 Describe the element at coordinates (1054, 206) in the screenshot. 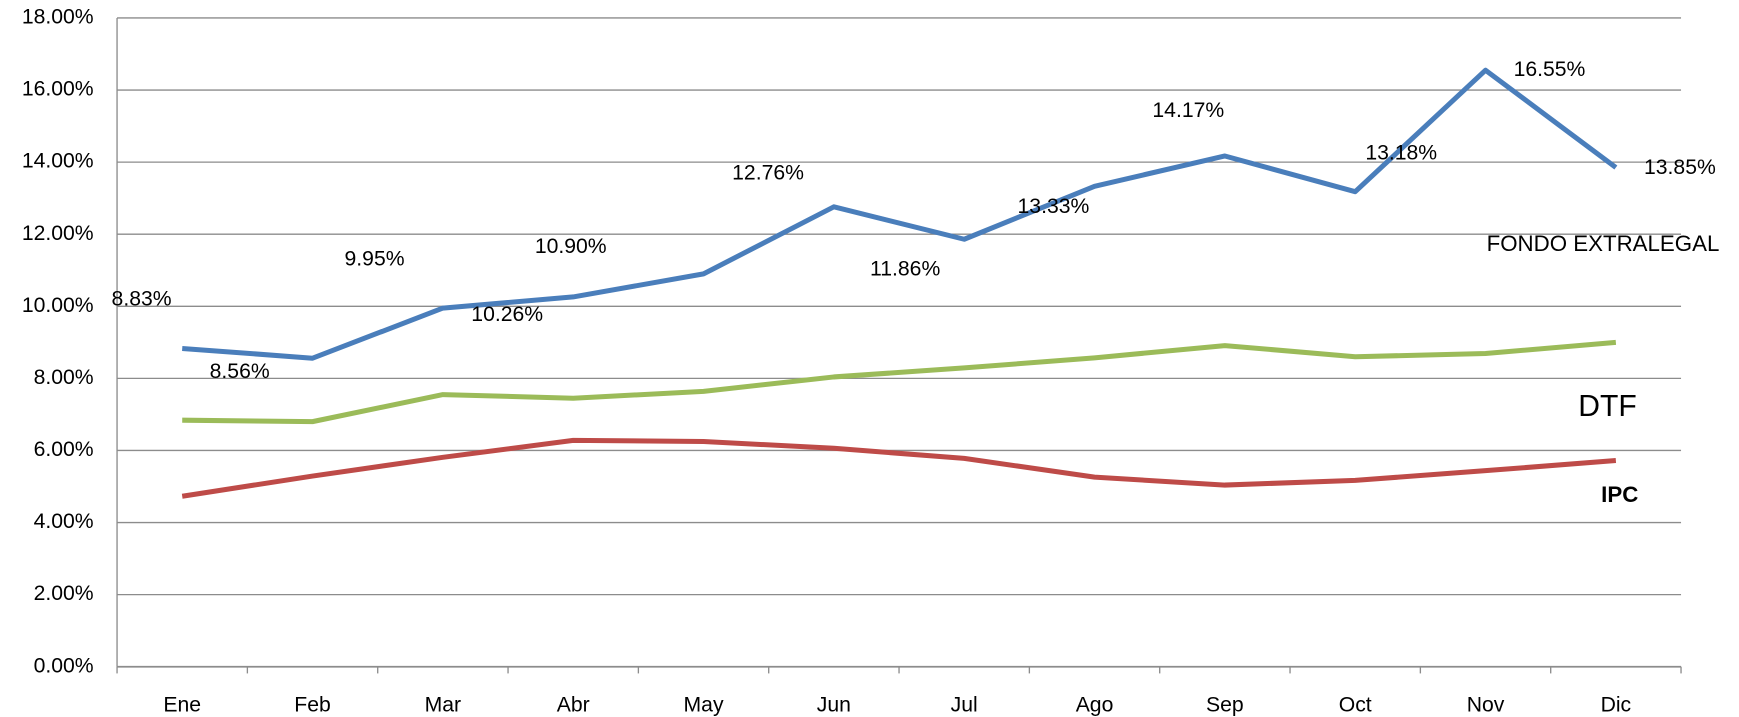

I see `data-label: 13.33%` at that location.